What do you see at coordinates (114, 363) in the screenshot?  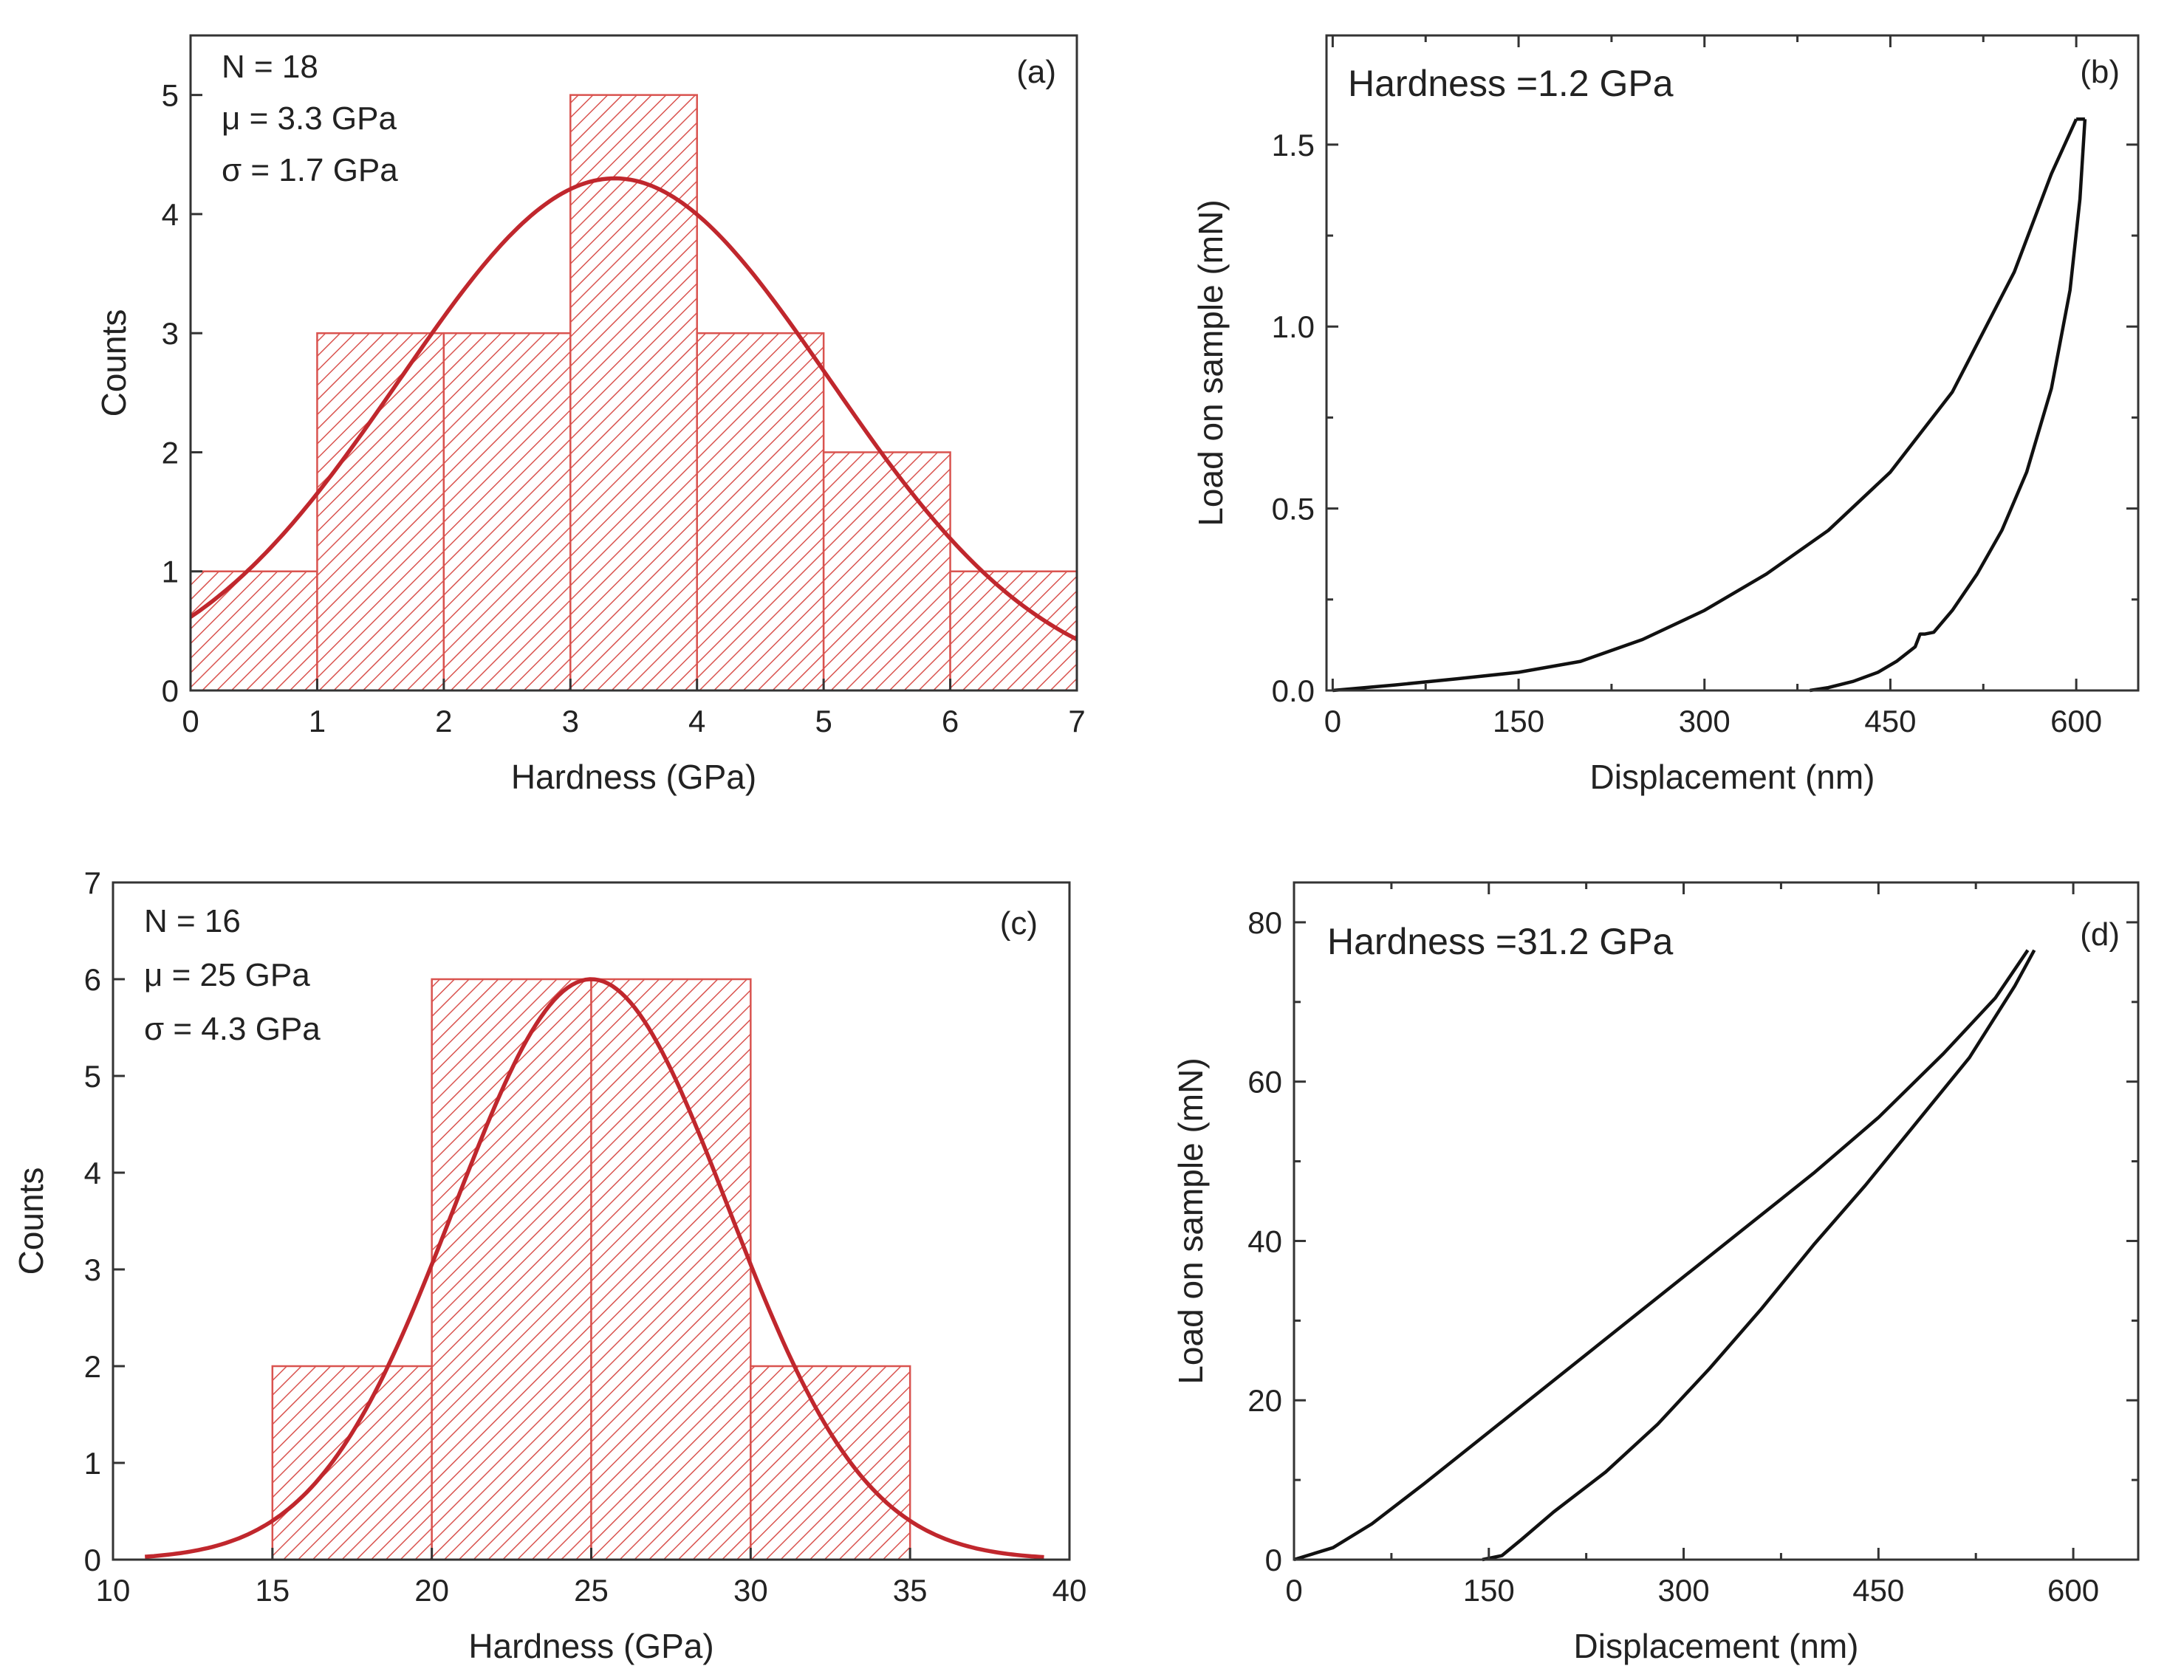 I see `panel-a-y-axis-label: Counts` at bounding box center [114, 363].